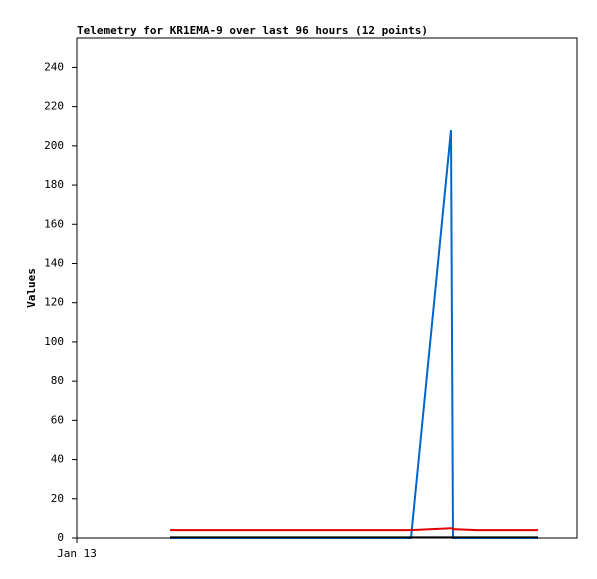  Describe the element at coordinates (57, 459) in the screenshot. I see `y-tick-label: 40` at that location.